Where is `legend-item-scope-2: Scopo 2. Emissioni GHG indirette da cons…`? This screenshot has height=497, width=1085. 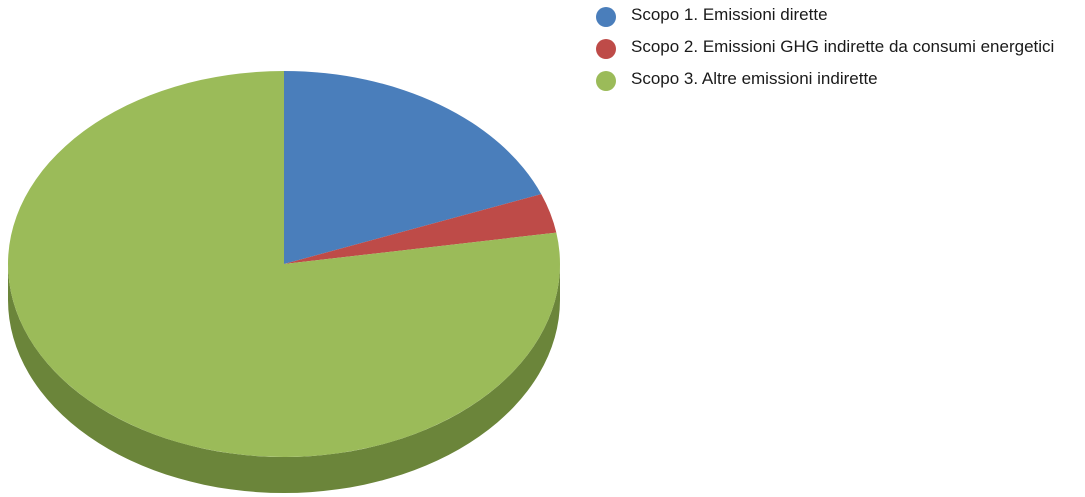 legend-item-scope-2: Scopo 2. Emissioni GHG indirette da cons… is located at coordinates (836, 48).